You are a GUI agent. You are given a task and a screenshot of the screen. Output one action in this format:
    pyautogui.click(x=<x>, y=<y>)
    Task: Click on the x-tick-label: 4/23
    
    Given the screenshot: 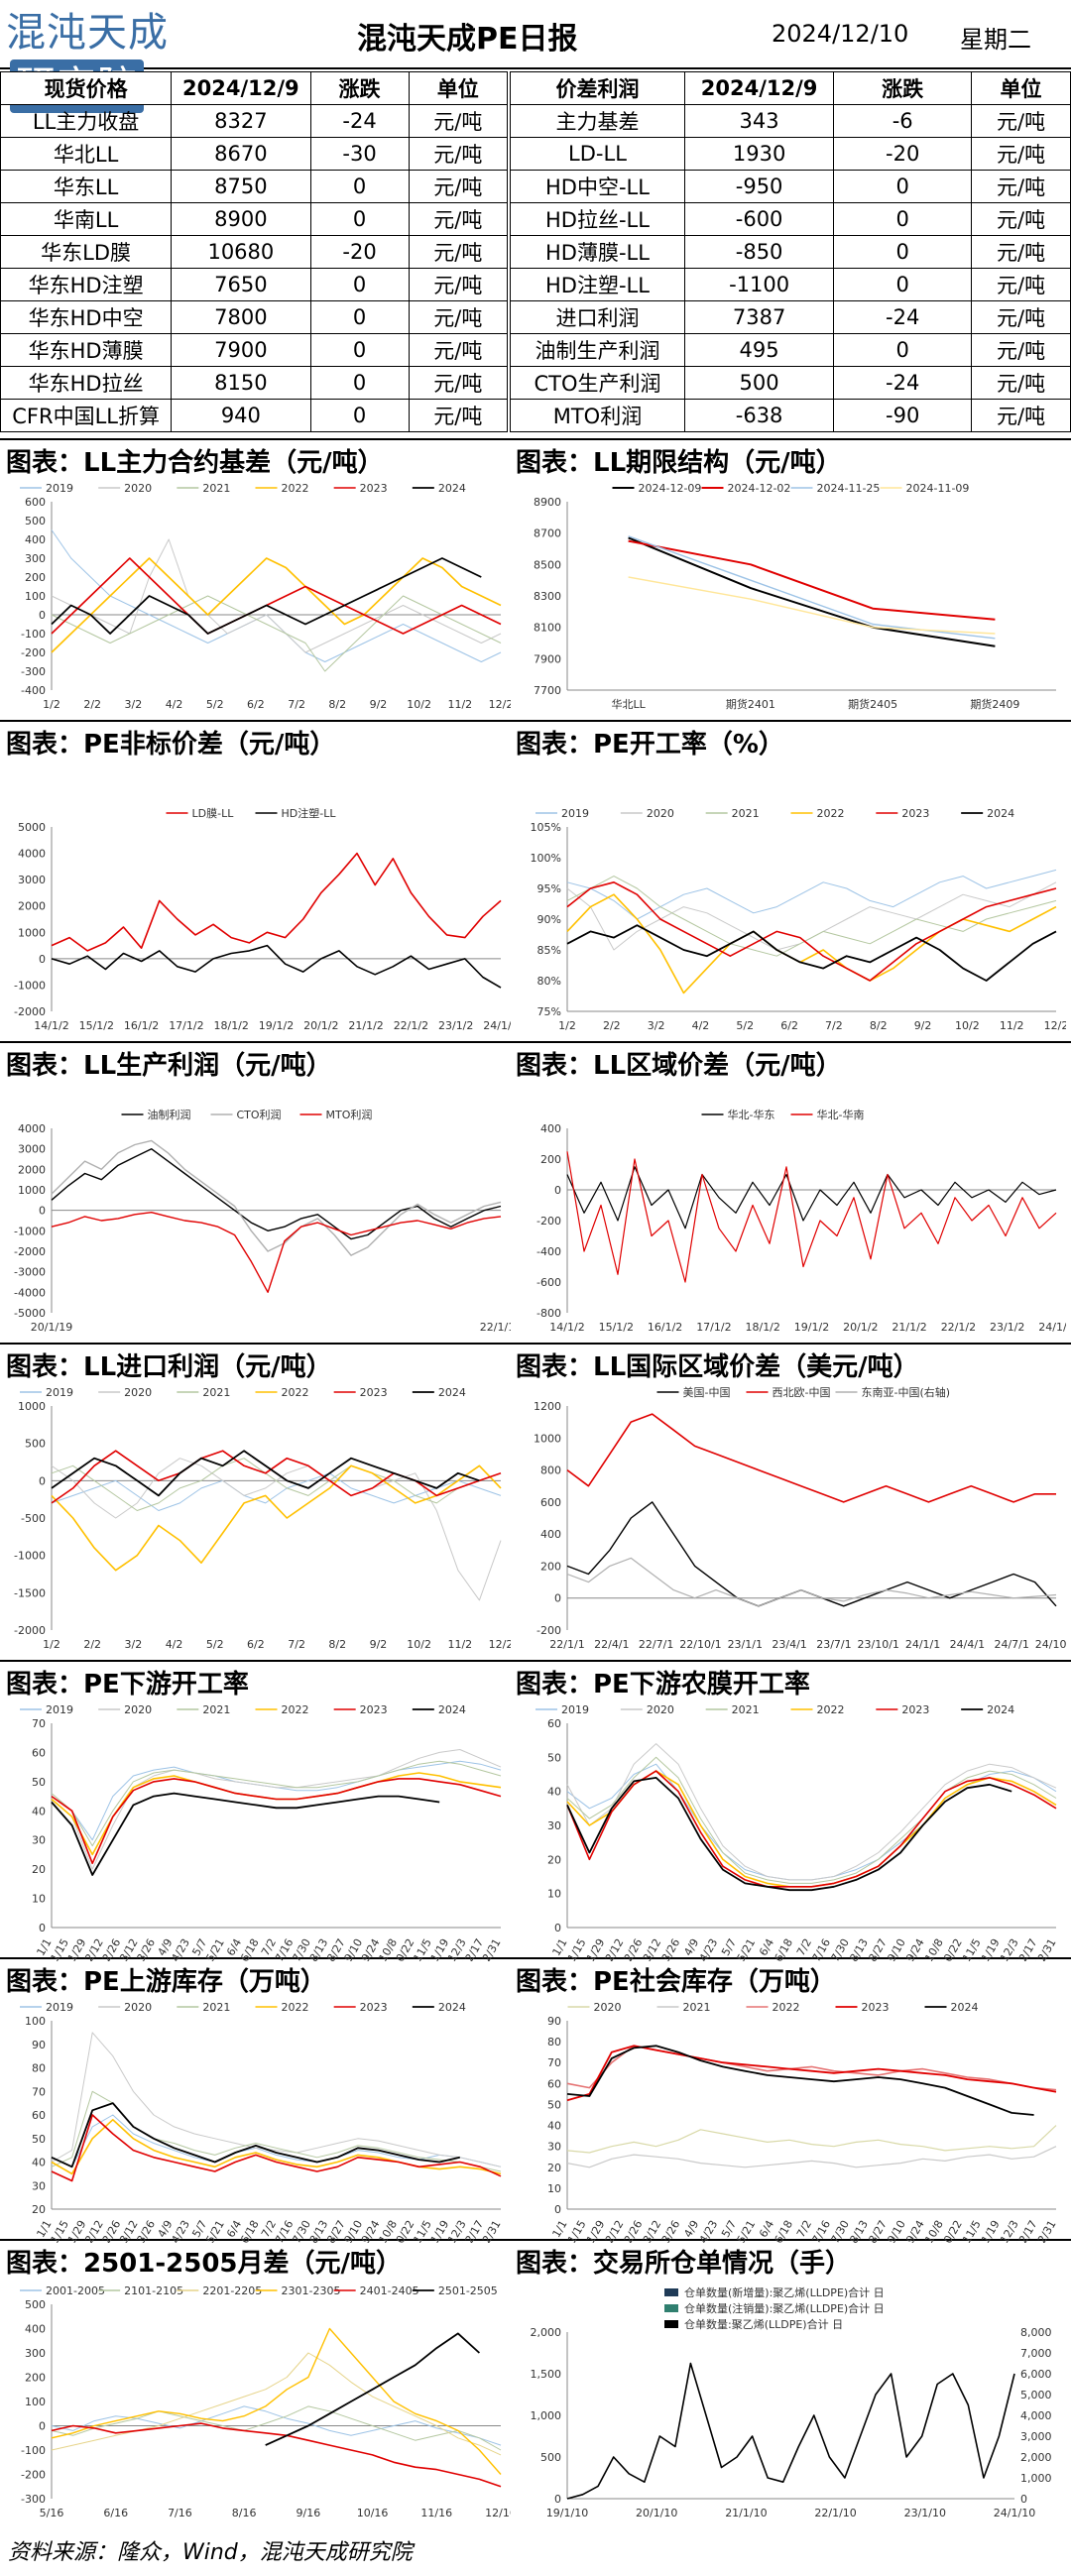 What is the action you would take?
    pyautogui.click(x=709, y=2230)
    